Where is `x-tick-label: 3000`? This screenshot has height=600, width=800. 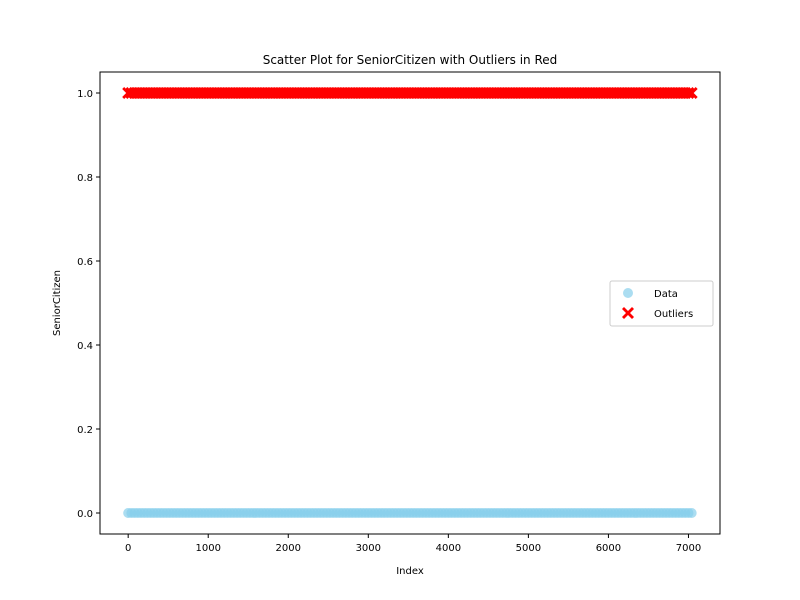
x-tick-label: 3000 is located at coordinates (368, 548).